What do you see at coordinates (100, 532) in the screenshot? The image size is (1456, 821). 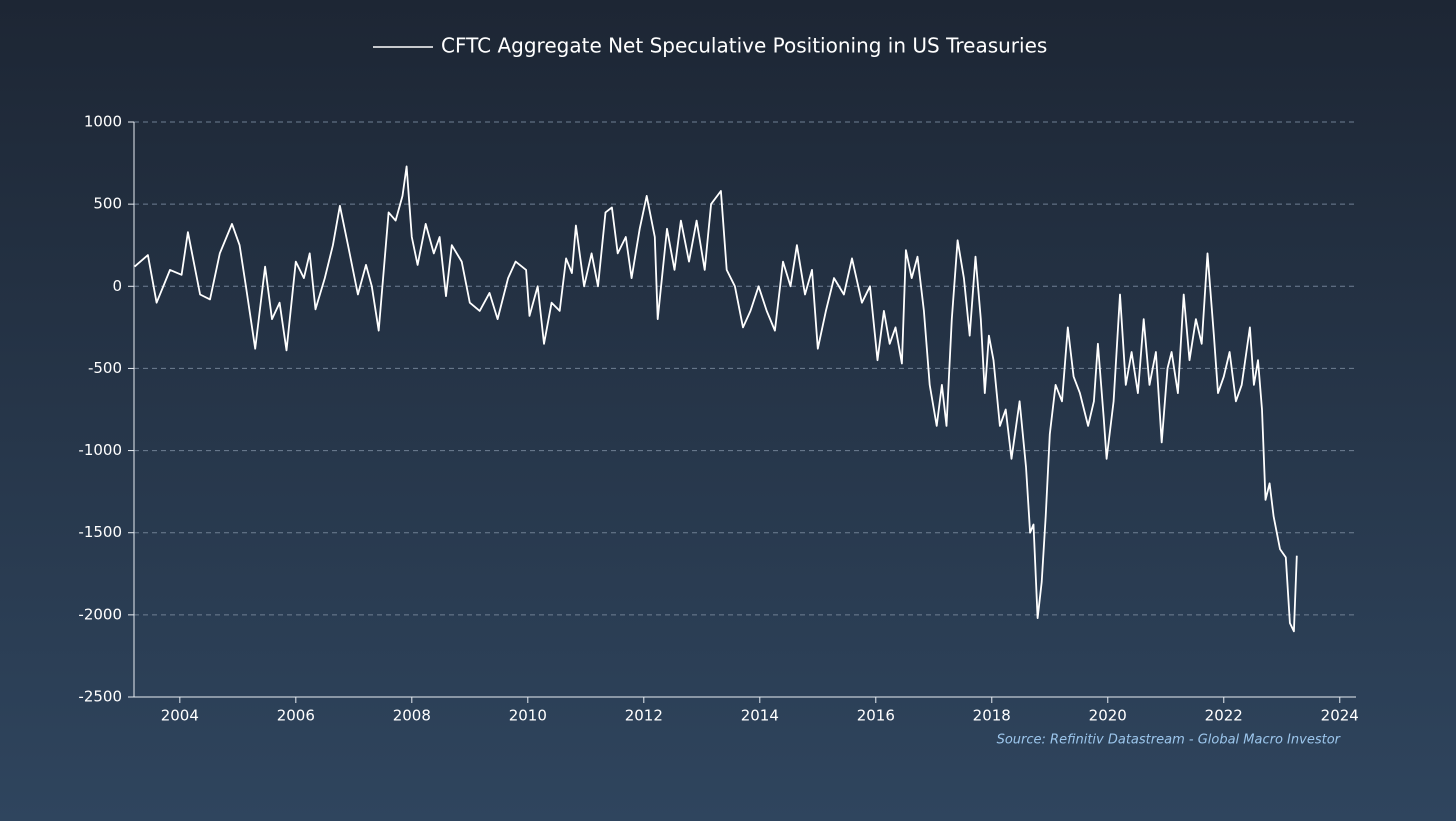 I see `y-tick-label: -1500` at bounding box center [100, 532].